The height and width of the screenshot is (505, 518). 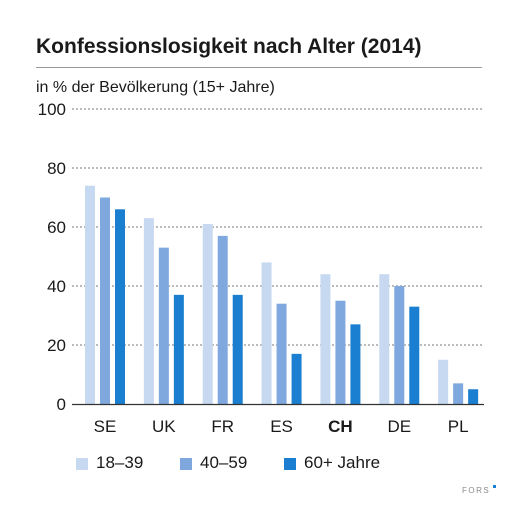 I want to click on x-tick-label-uk: UK, so click(x=164, y=426).